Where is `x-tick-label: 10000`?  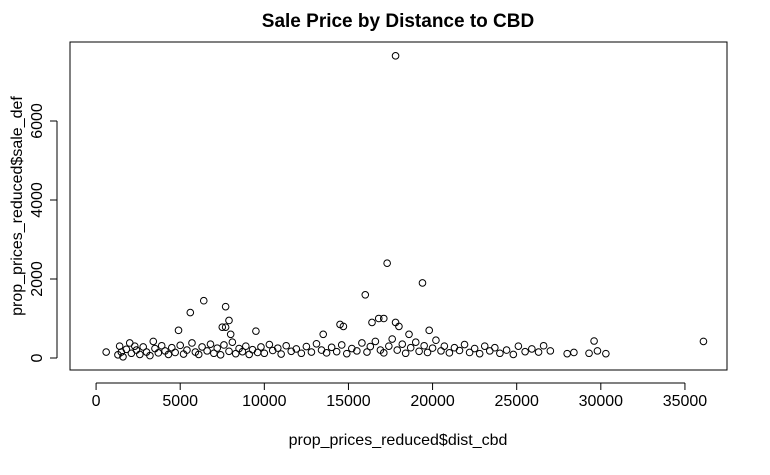 x-tick-label: 10000 is located at coordinates (264, 401).